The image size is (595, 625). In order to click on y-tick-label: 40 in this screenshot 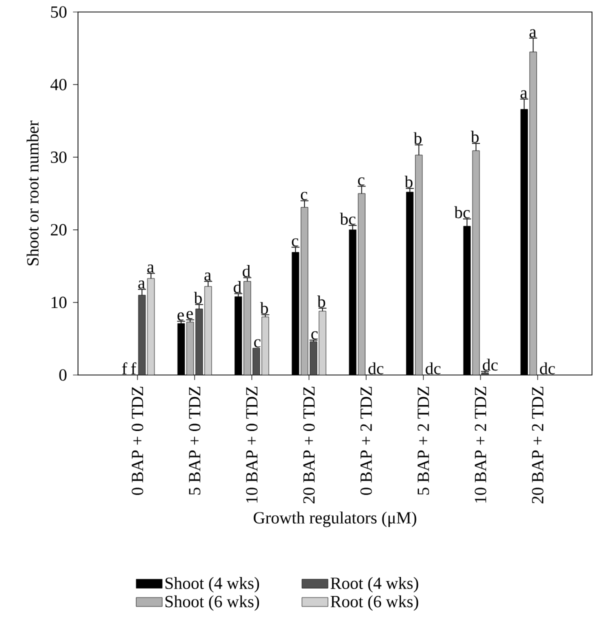, I will do `click(58, 84)`.